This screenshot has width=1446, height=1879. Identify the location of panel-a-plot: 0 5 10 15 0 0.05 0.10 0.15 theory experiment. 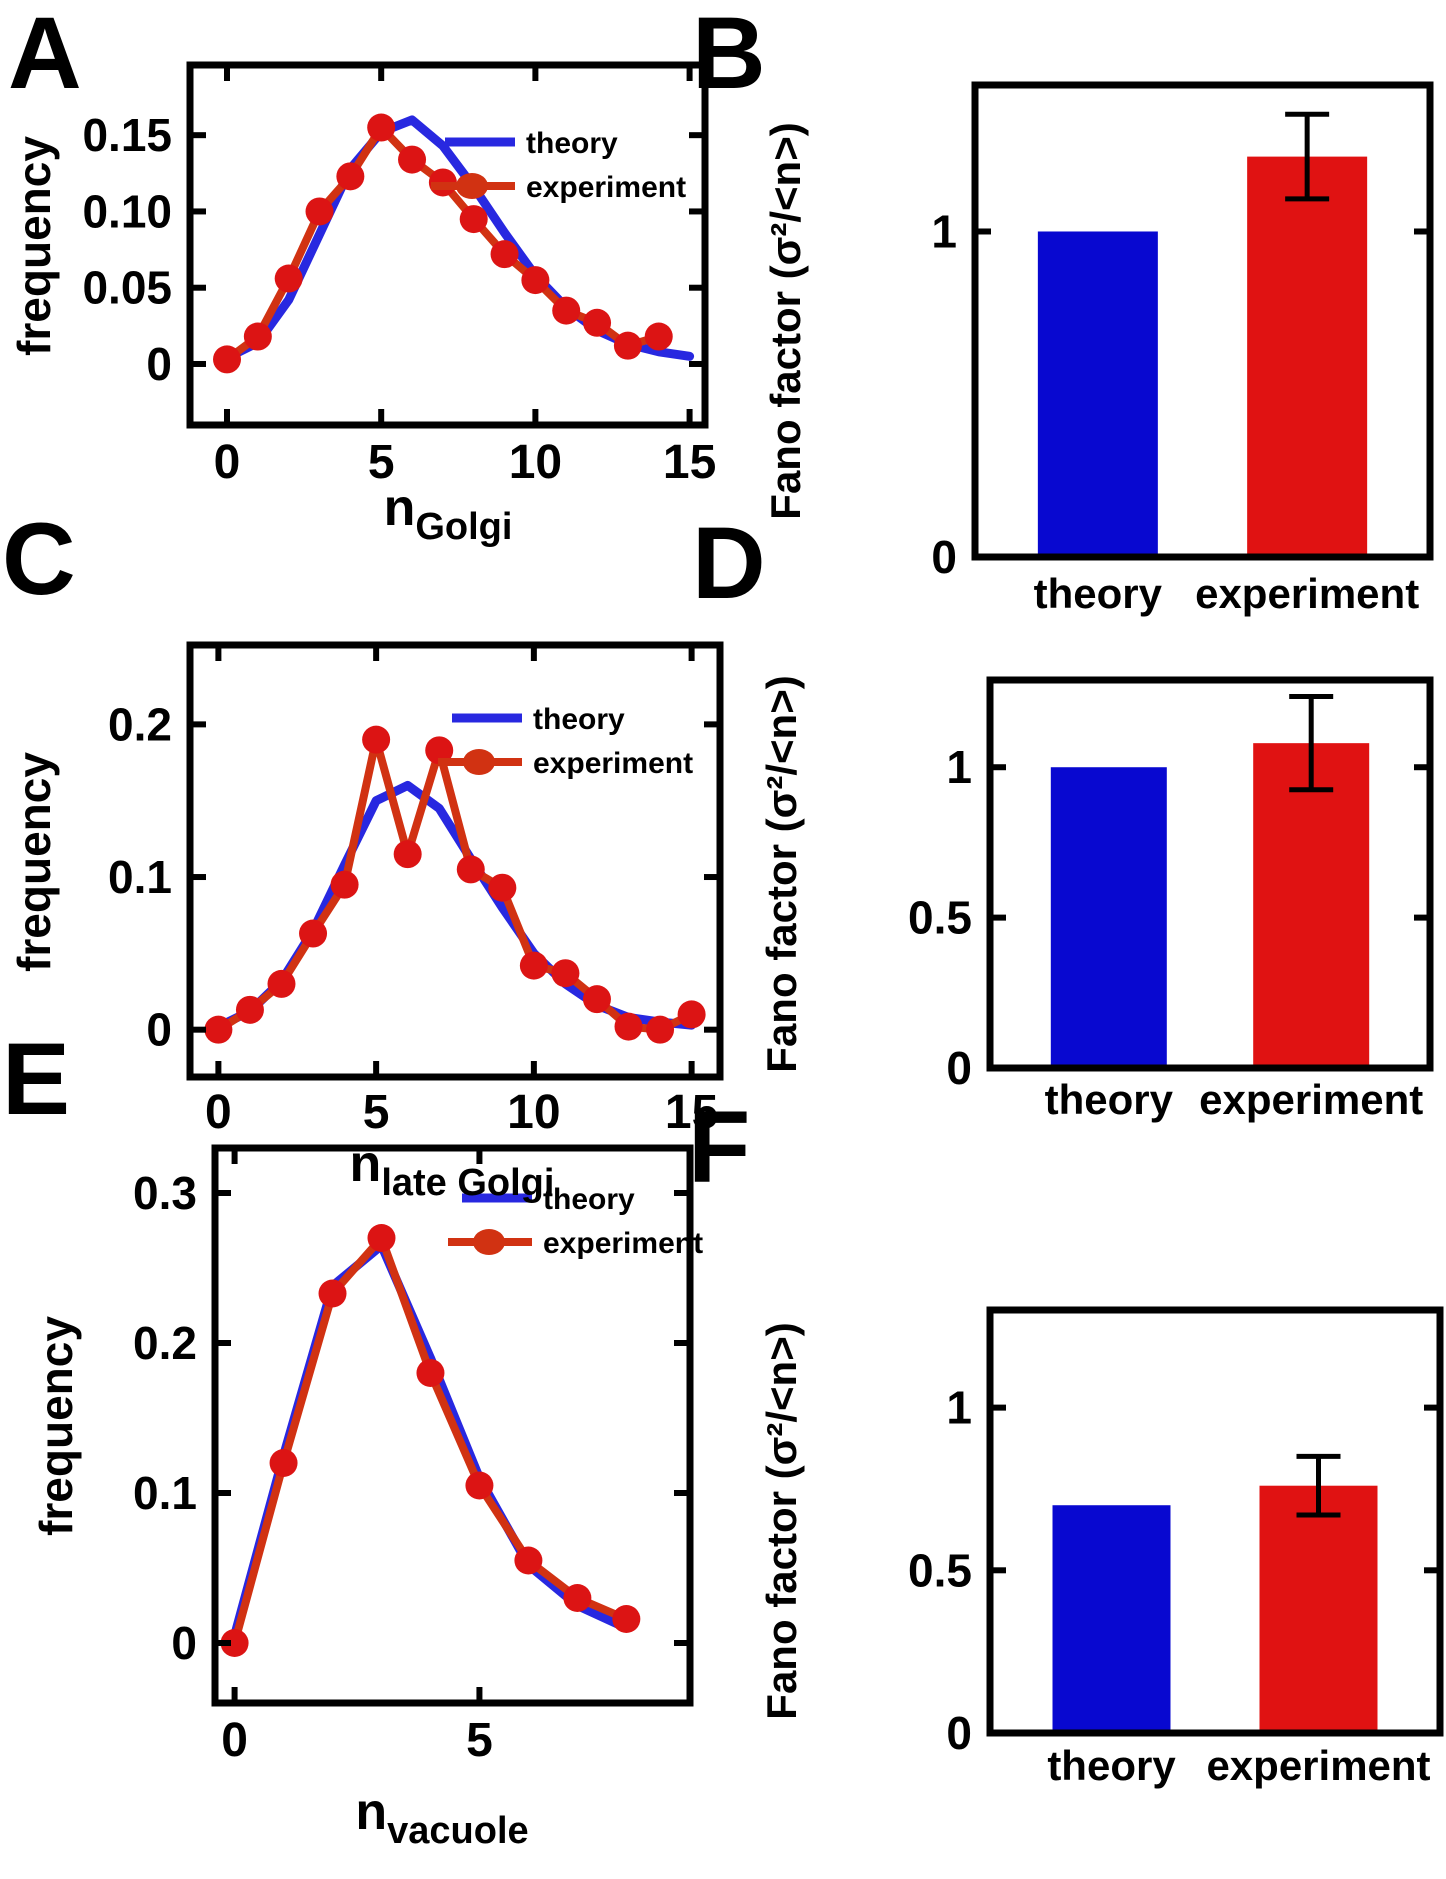
(399, 275).